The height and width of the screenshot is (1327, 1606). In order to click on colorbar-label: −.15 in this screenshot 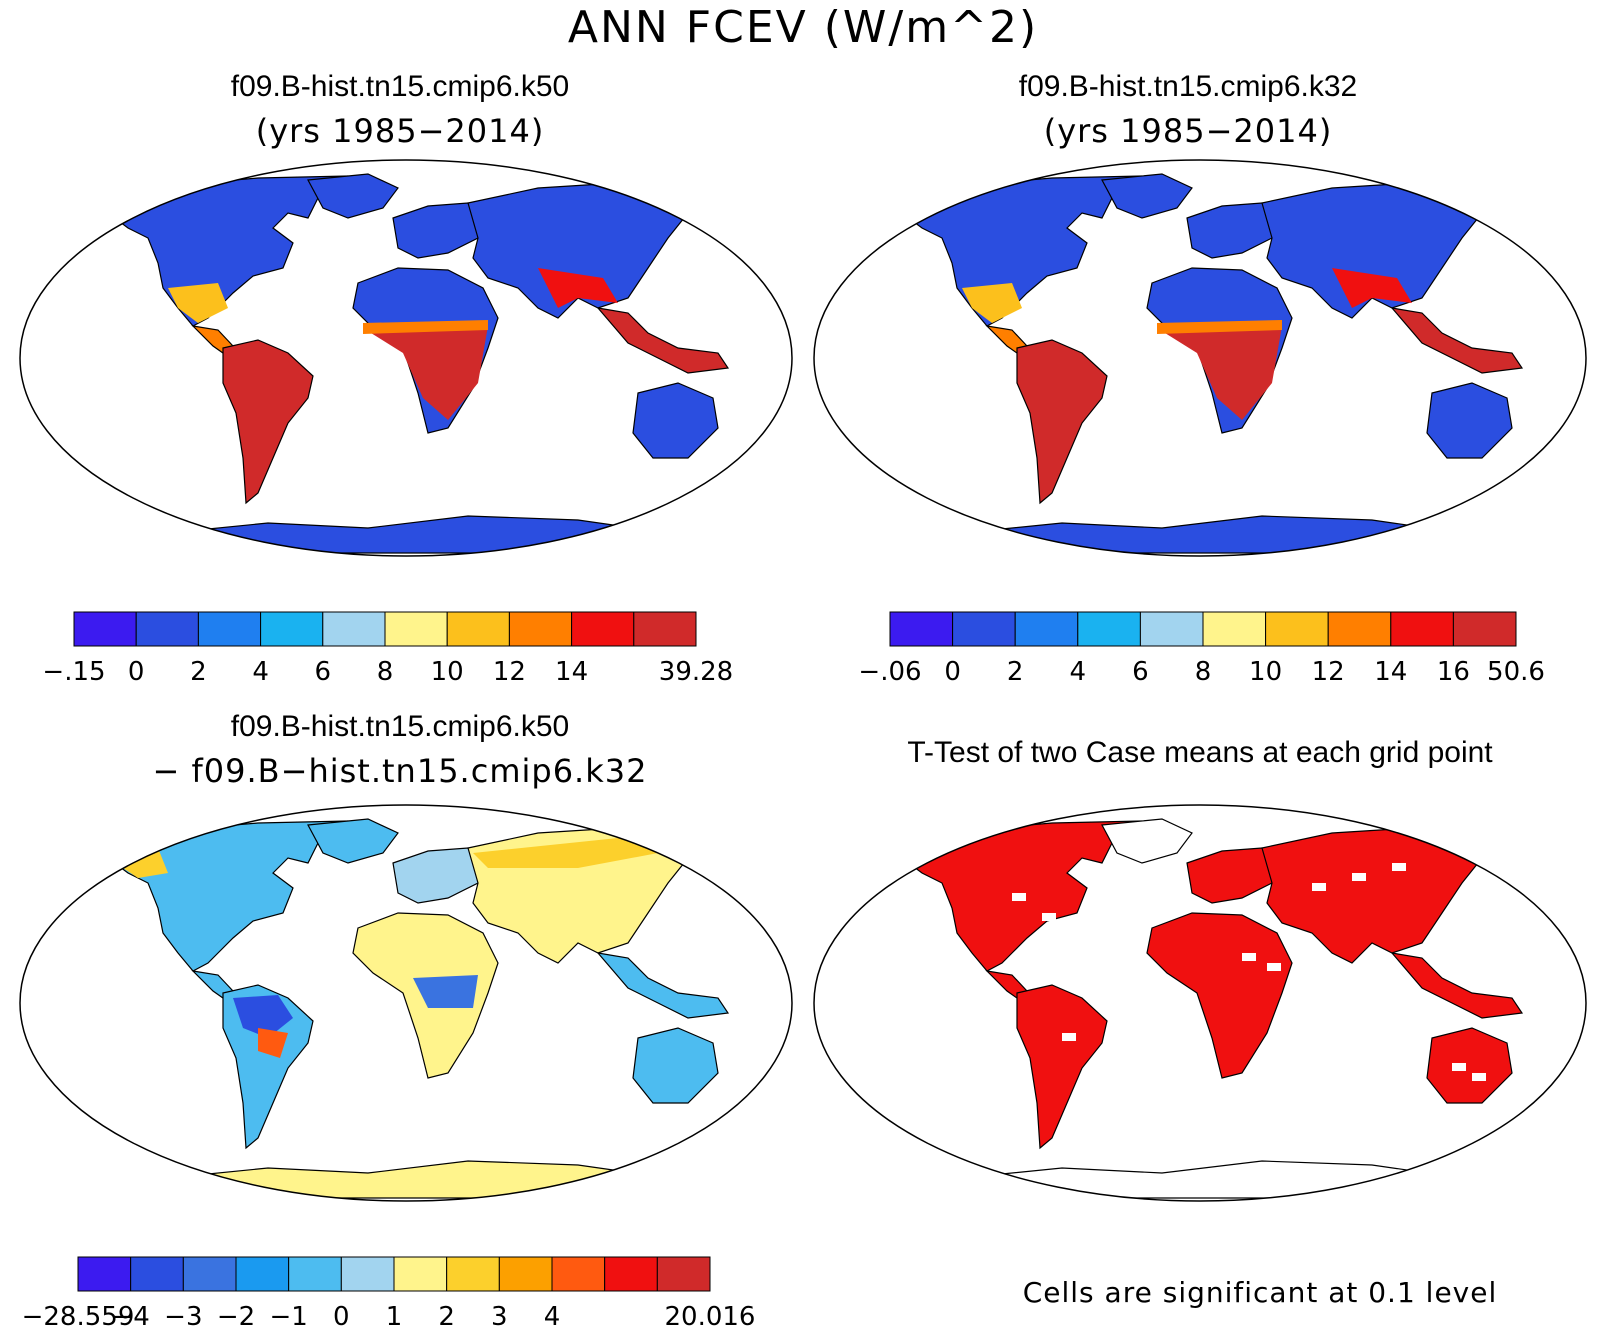, I will do `click(73, 672)`.